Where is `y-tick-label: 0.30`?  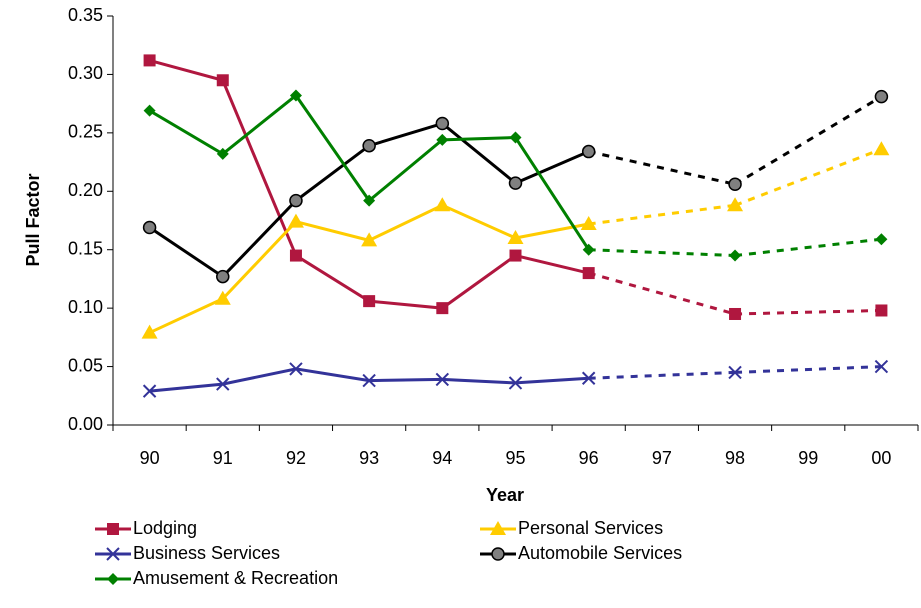 y-tick-label: 0.30 is located at coordinates (85, 73).